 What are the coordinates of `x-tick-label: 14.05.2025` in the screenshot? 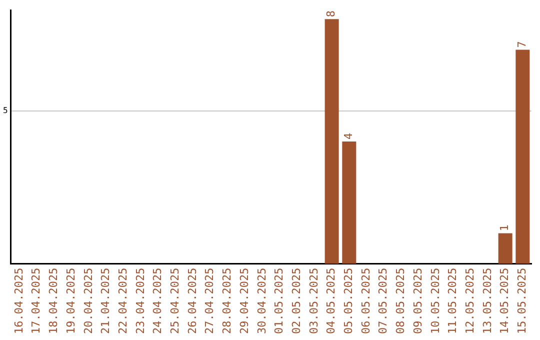 It's located at (505, 301).